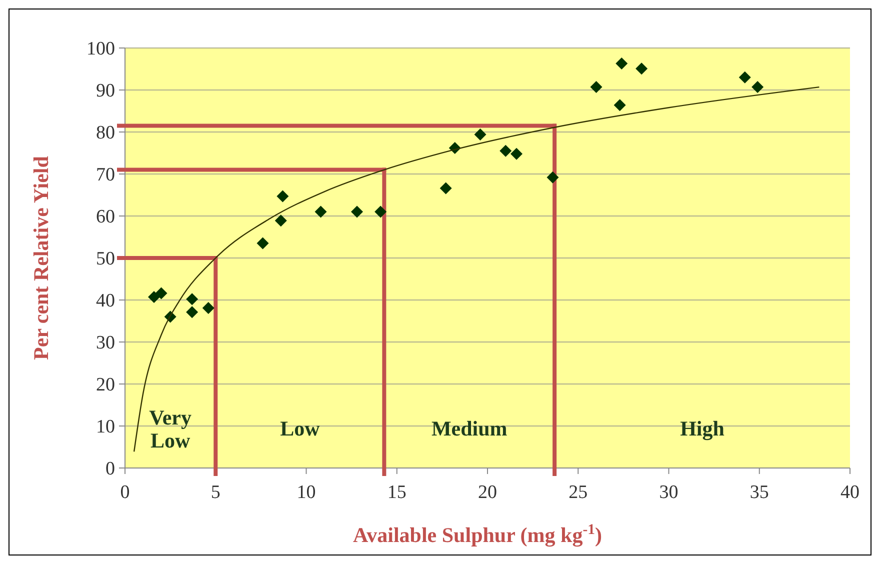 Image resolution: width=880 pixels, height=564 pixels. I want to click on y-axis-title: Per cent Relative Yield, so click(41, 258).